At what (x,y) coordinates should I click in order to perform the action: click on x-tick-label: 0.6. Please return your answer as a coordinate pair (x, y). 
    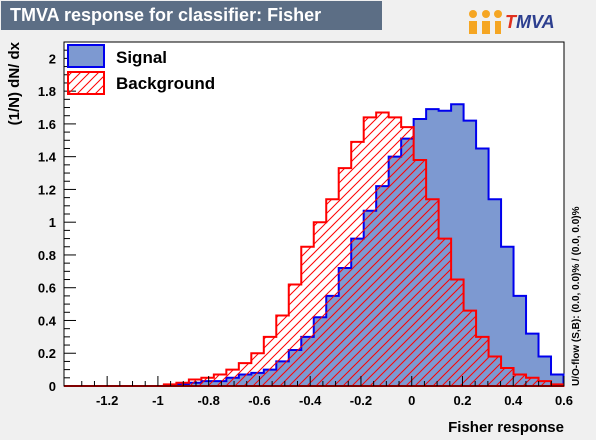
    Looking at the image, I should click on (564, 400).